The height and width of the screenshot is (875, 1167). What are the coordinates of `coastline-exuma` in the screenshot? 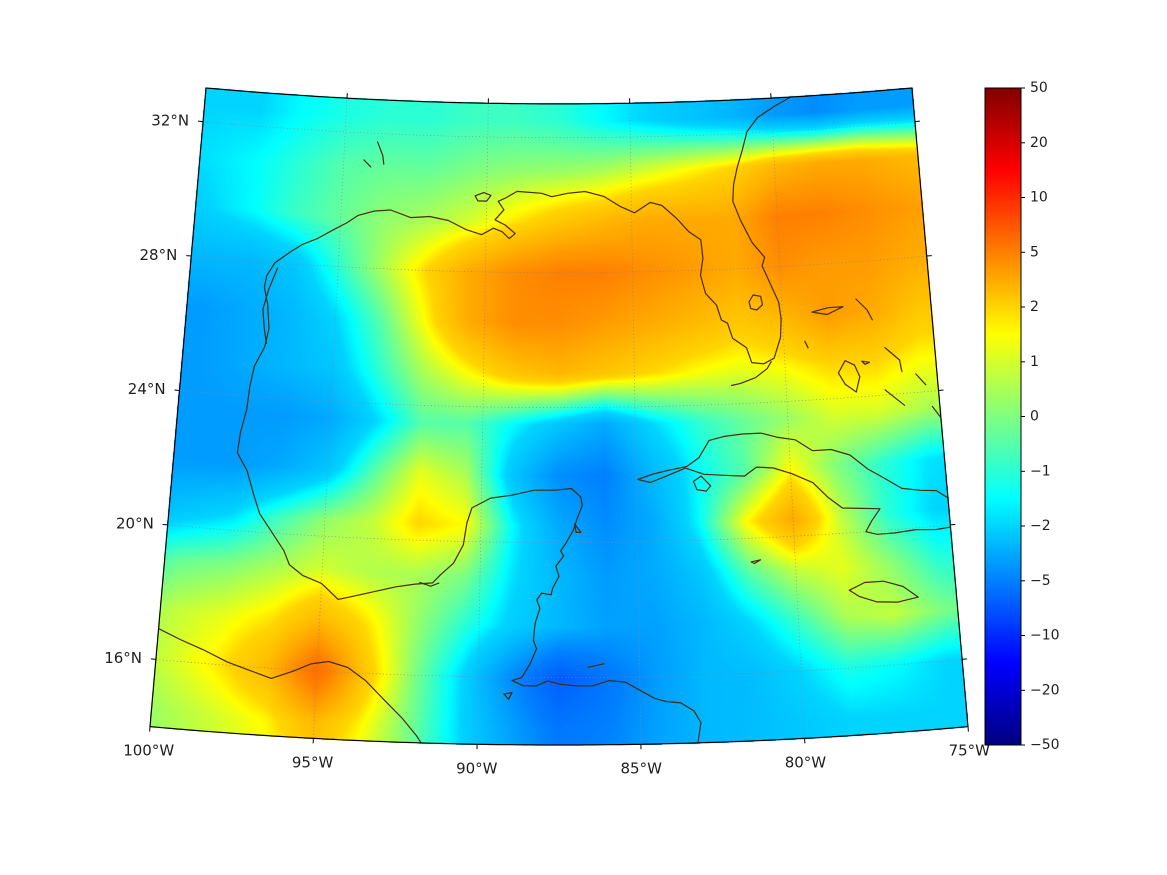 It's located at (895, 397).